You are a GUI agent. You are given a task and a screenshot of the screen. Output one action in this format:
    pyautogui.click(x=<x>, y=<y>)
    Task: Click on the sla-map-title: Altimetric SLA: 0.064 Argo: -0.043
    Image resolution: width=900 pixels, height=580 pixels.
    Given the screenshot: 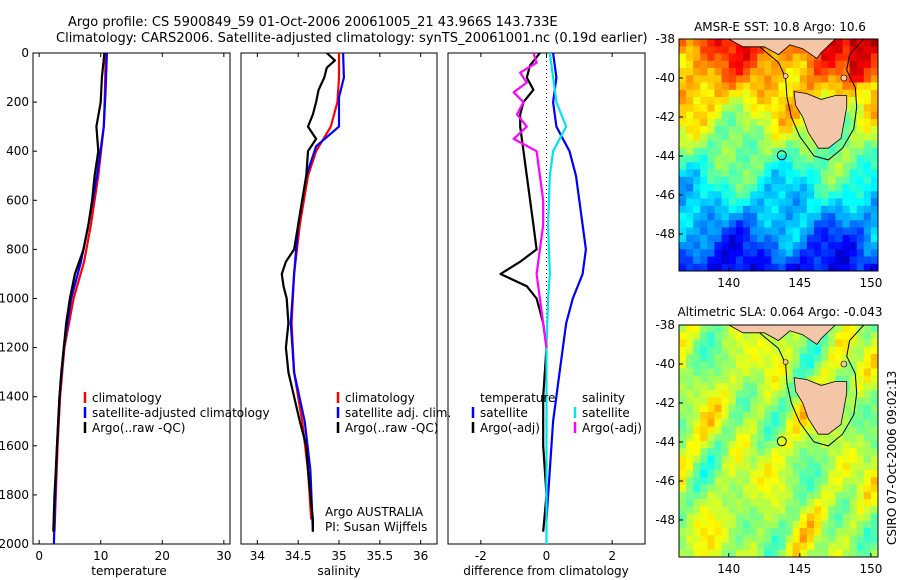 What is the action you would take?
    pyautogui.click(x=779, y=312)
    